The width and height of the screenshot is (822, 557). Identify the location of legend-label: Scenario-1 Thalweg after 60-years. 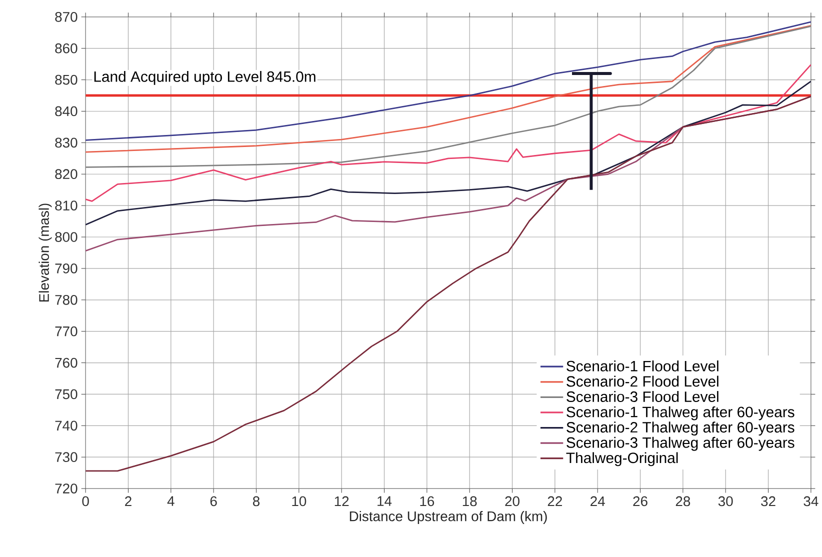
(680, 413).